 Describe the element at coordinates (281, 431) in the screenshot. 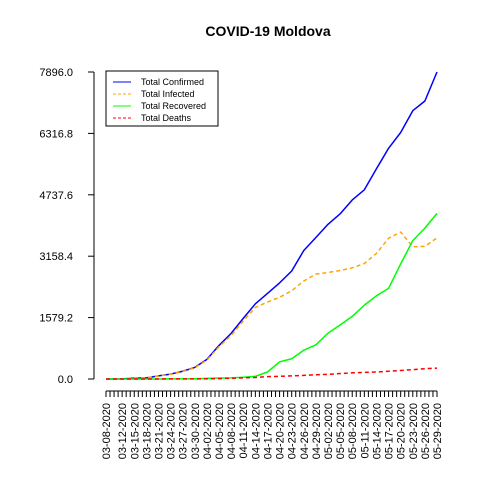

I see `x-tick-label: 04-20-2020` at that location.